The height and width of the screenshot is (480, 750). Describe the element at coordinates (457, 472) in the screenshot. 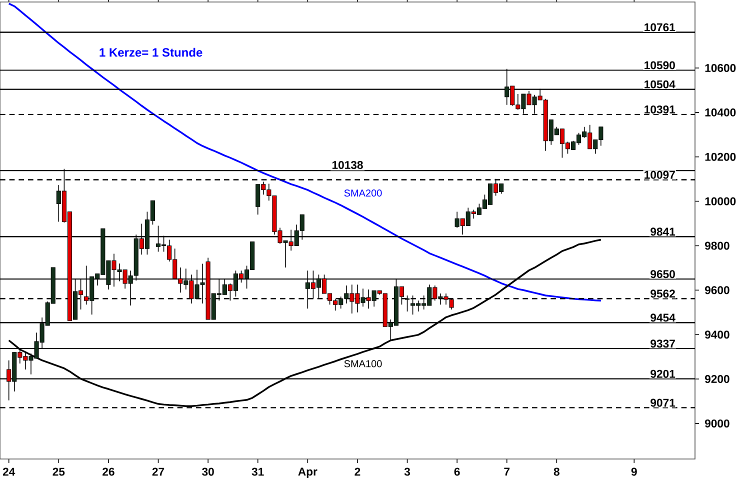

I see `x-tick-label: 6` at that location.